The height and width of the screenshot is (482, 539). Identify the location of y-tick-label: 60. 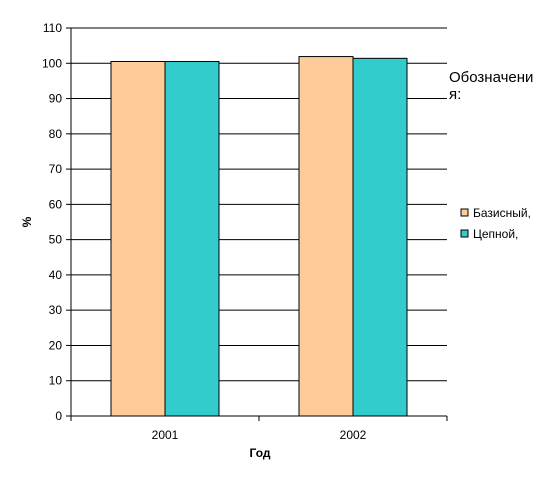
(56, 204).